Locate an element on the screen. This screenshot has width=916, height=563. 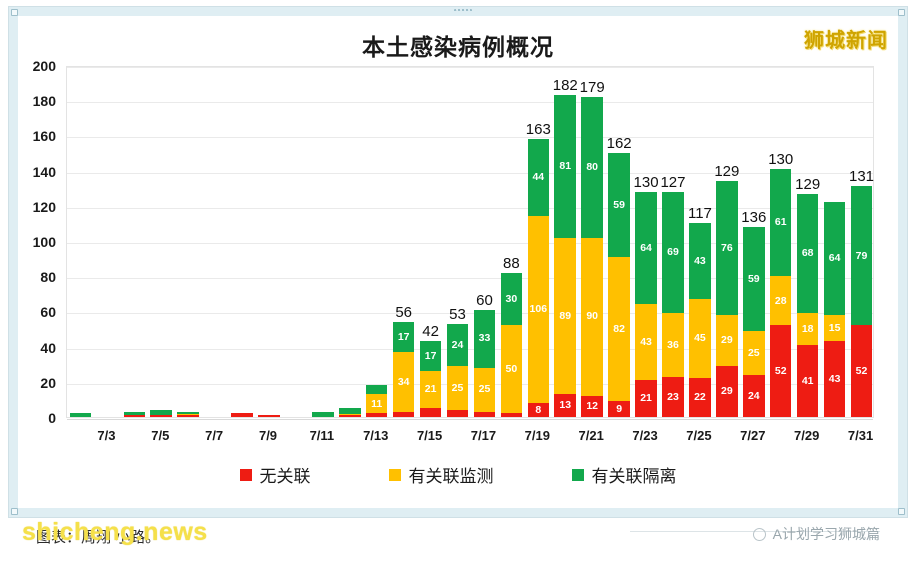
bar-segment-无关联: 29 is located at coordinates (727, 391).